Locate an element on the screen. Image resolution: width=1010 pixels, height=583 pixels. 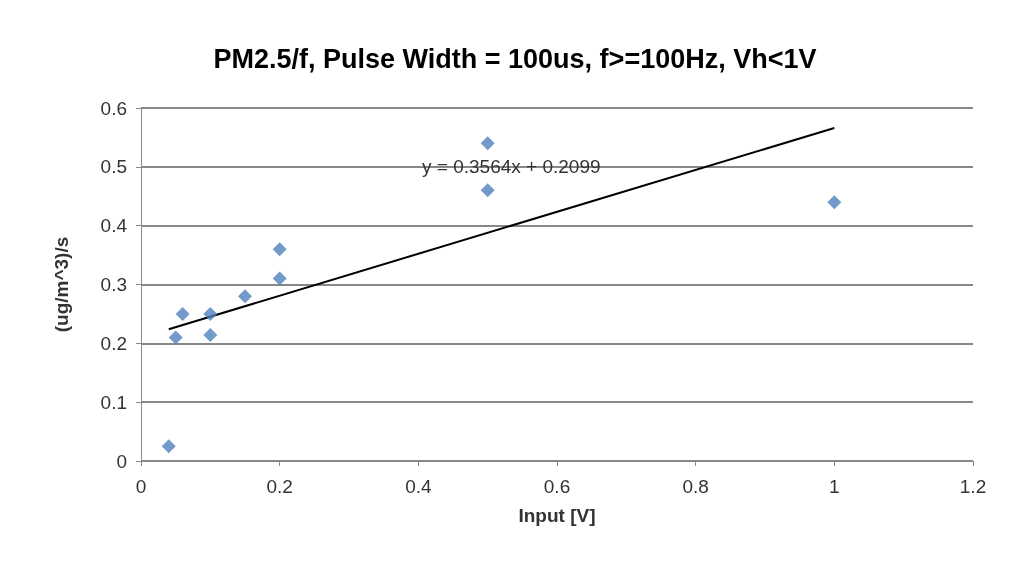
y-tick-label: 0.5 is located at coordinates (113, 167).